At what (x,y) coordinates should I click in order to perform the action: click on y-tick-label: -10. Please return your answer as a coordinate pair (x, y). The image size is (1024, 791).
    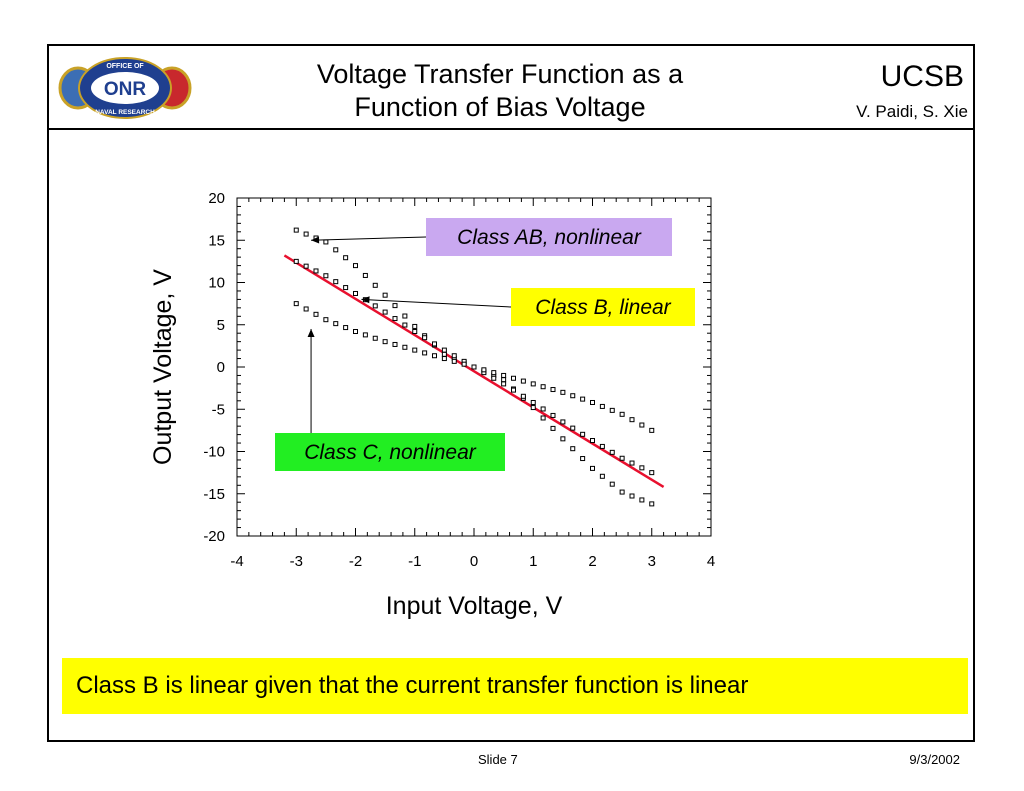
    Looking at the image, I should click on (214, 452).